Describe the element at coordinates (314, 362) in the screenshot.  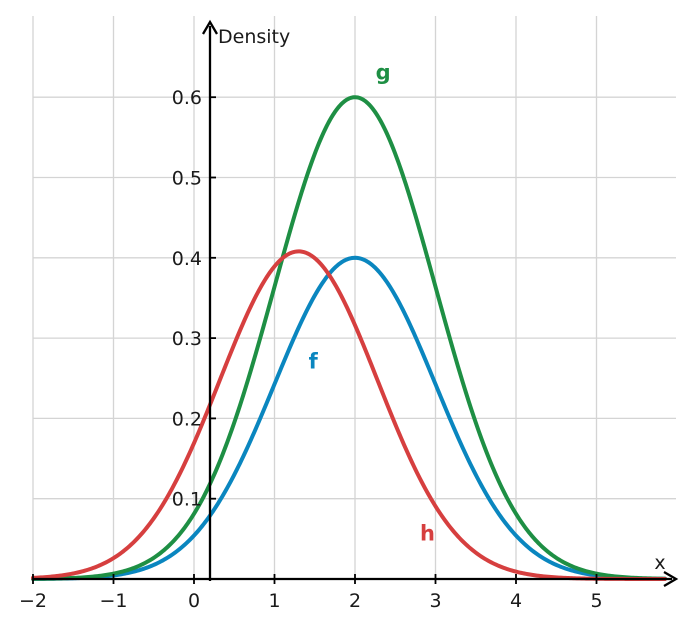
I see `curve-label-f: f` at that location.